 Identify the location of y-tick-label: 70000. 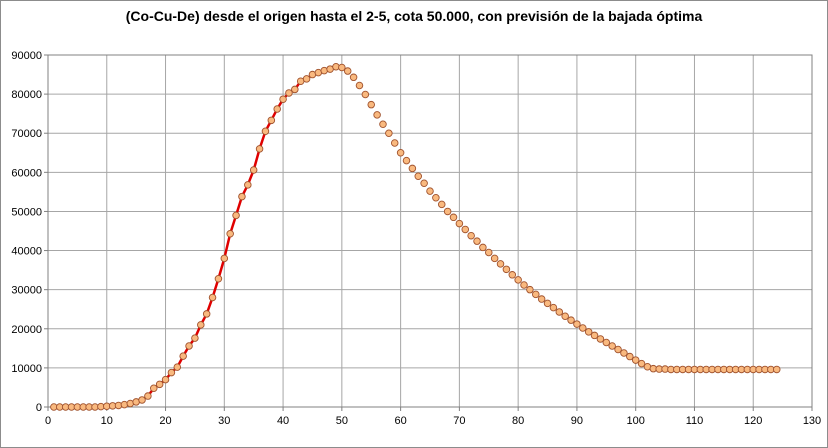
(26, 134).